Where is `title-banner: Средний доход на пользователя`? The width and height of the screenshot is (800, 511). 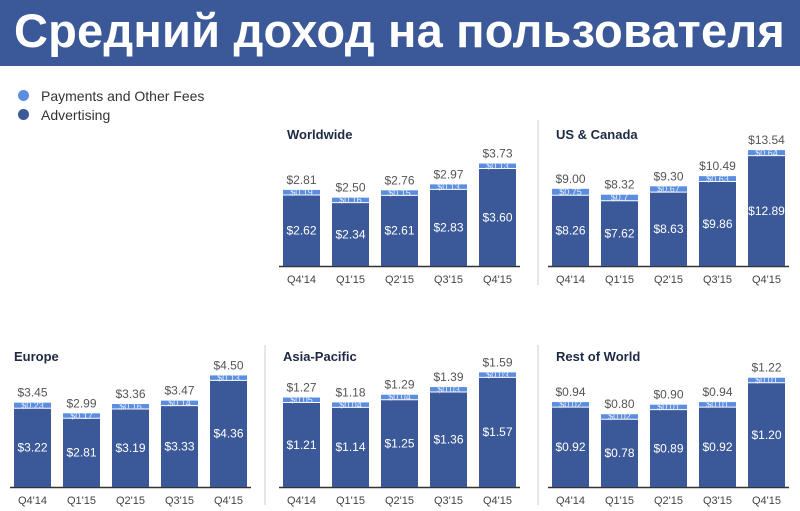
title-banner: Средний доход на пользователя is located at coordinates (400, 33).